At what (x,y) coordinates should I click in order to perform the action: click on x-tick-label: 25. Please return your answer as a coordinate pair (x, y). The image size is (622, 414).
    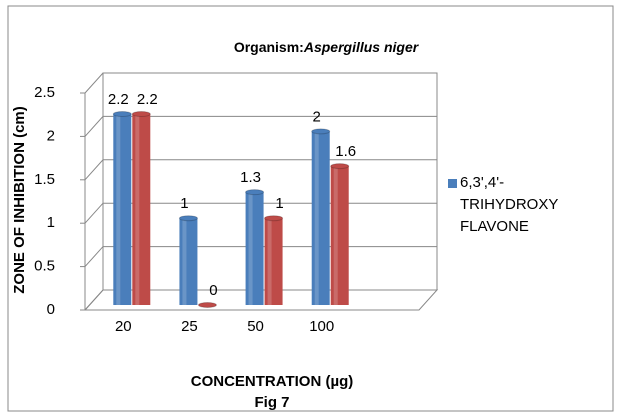
    Looking at the image, I should click on (189, 326).